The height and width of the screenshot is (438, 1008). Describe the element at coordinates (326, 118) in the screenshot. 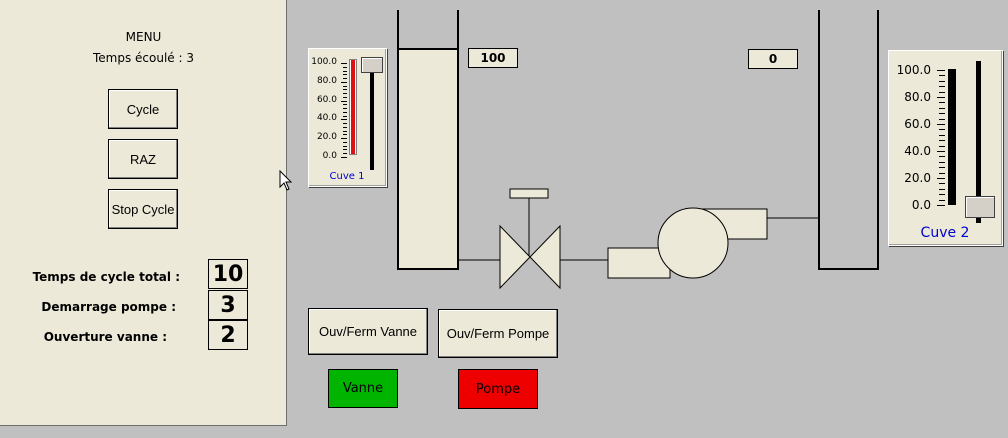

I see `gauge-1-tick-label: 40.0` at that location.